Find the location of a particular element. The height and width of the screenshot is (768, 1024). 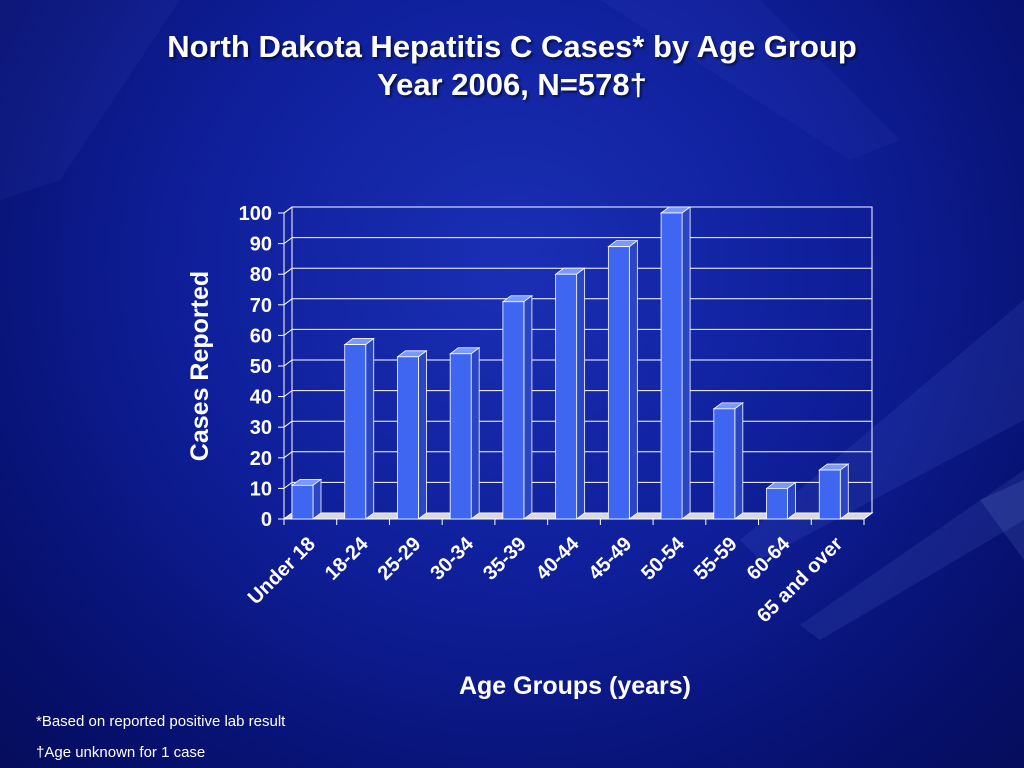

y-axis-title: Cases Reported is located at coordinates (200, 366).